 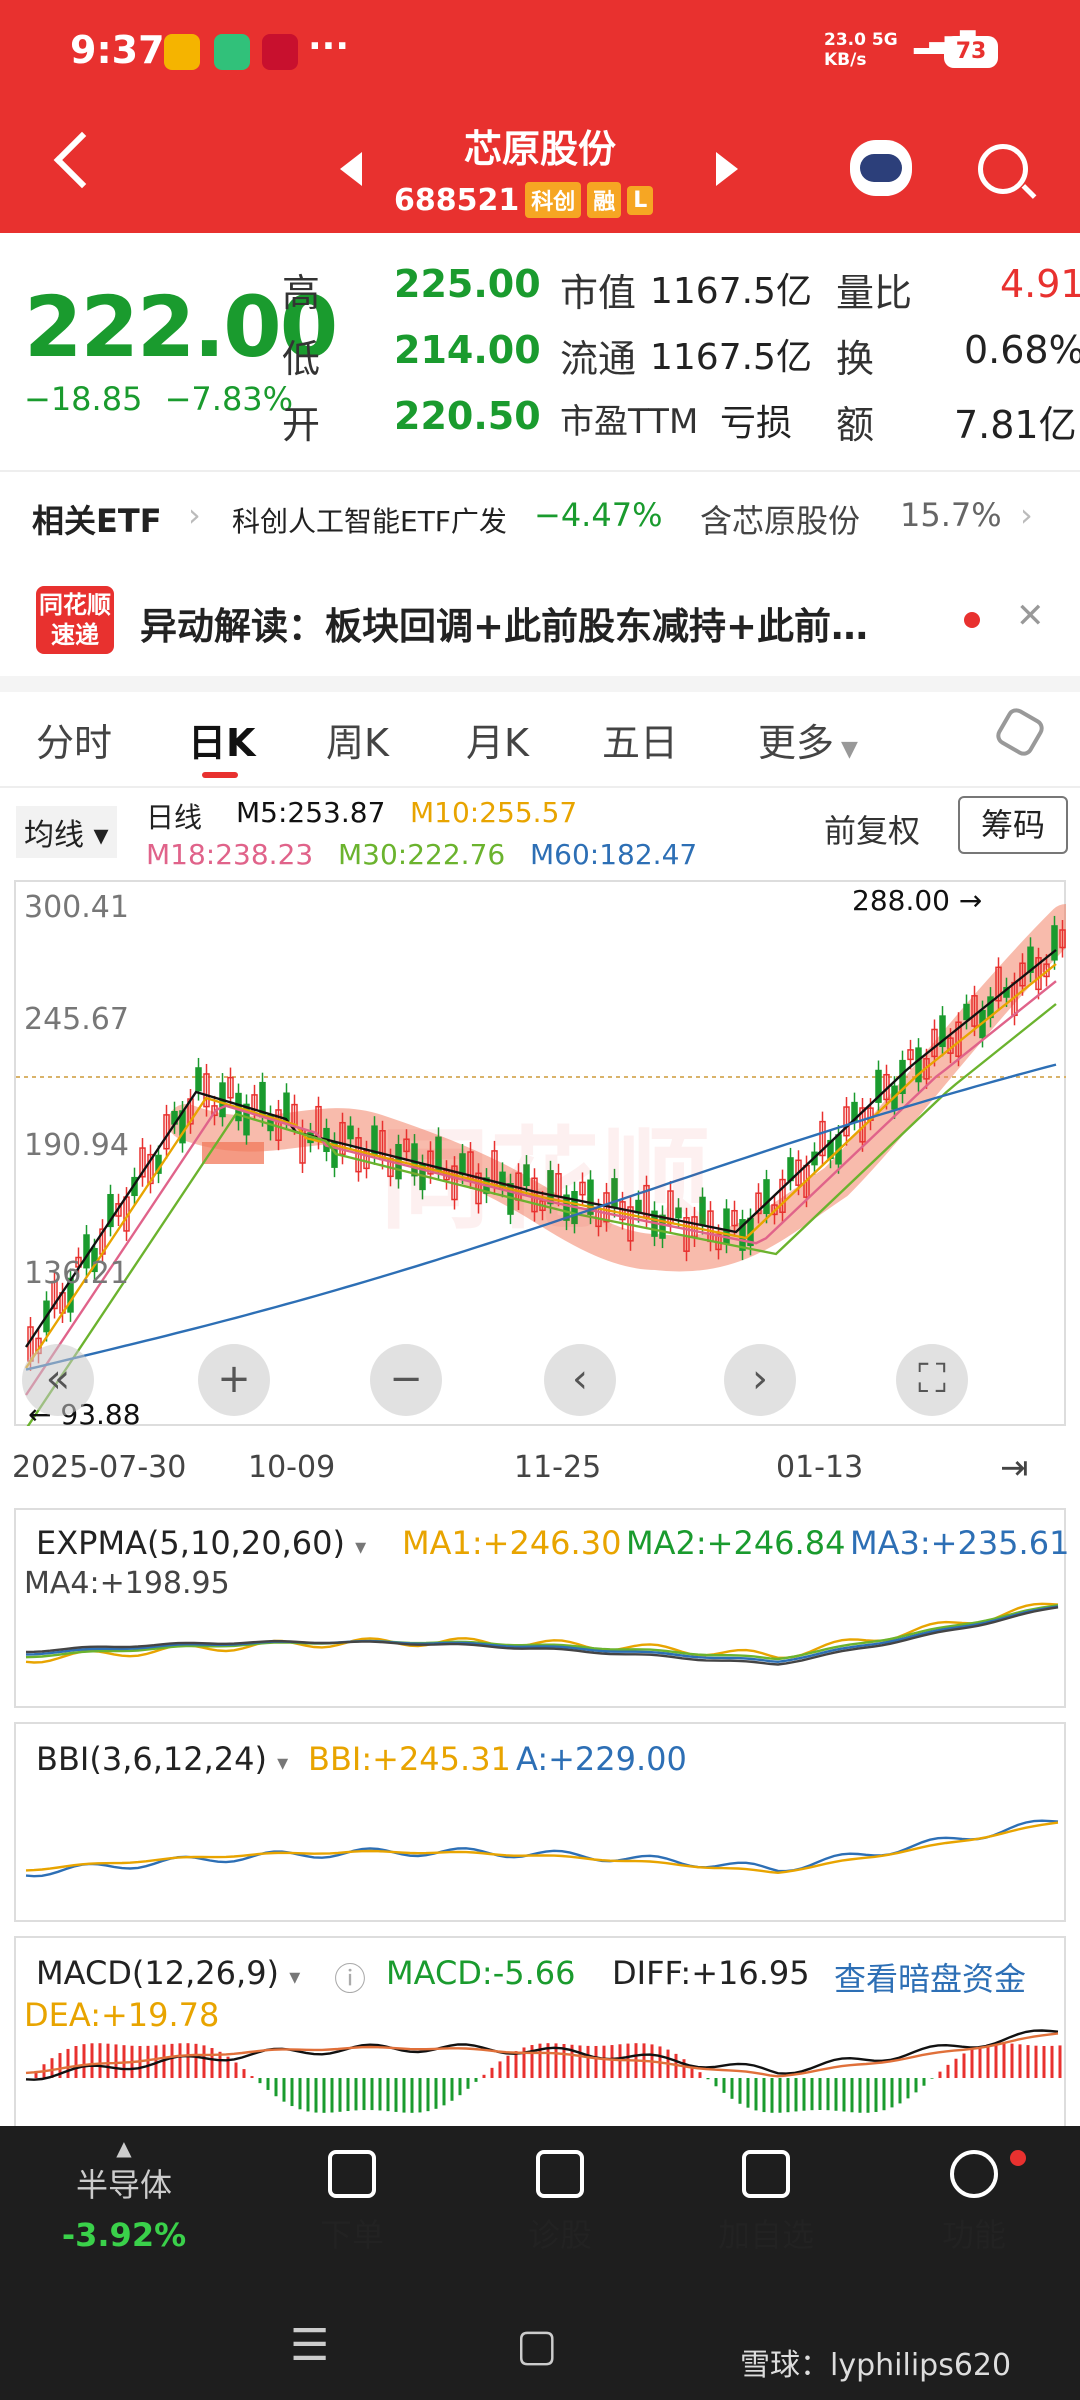 What do you see at coordinates (930, 1979) in the screenshot?
I see `dark-pool-link: 查看暗盘资金` at bounding box center [930, 1979].